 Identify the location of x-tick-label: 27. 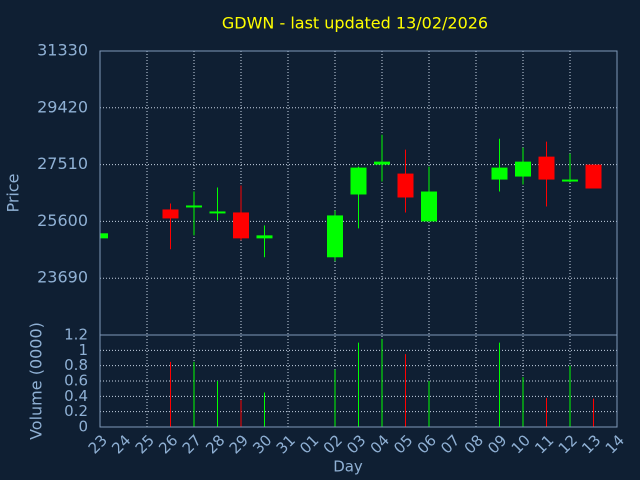
(192, 444).